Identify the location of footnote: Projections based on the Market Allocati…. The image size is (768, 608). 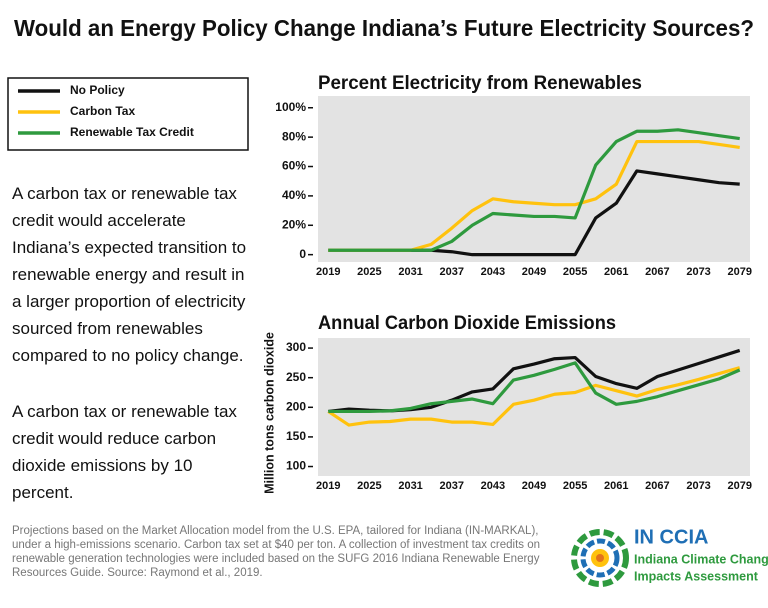
(276, 552).